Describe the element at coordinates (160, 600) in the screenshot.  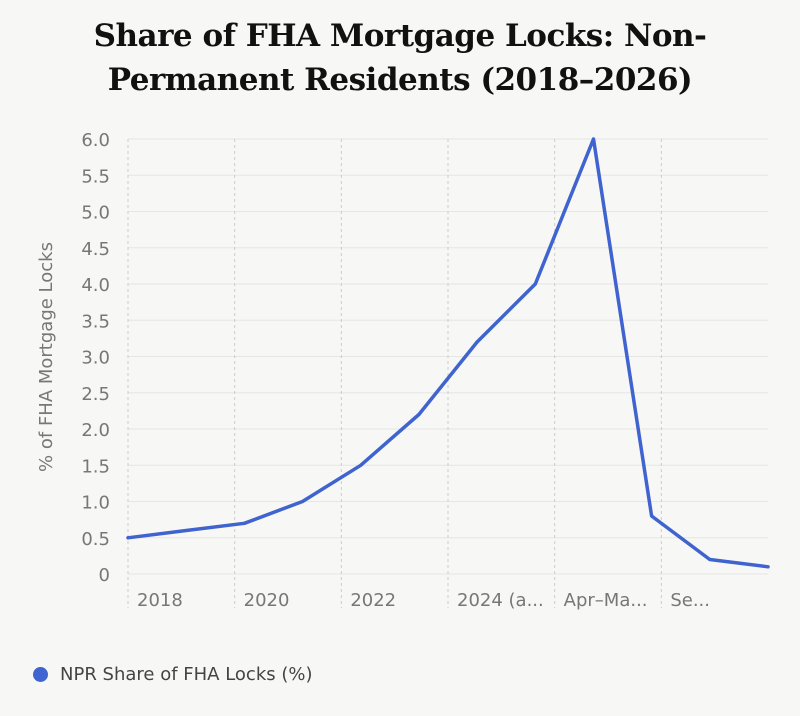
I see `x-tick-label: 2018` at that location.